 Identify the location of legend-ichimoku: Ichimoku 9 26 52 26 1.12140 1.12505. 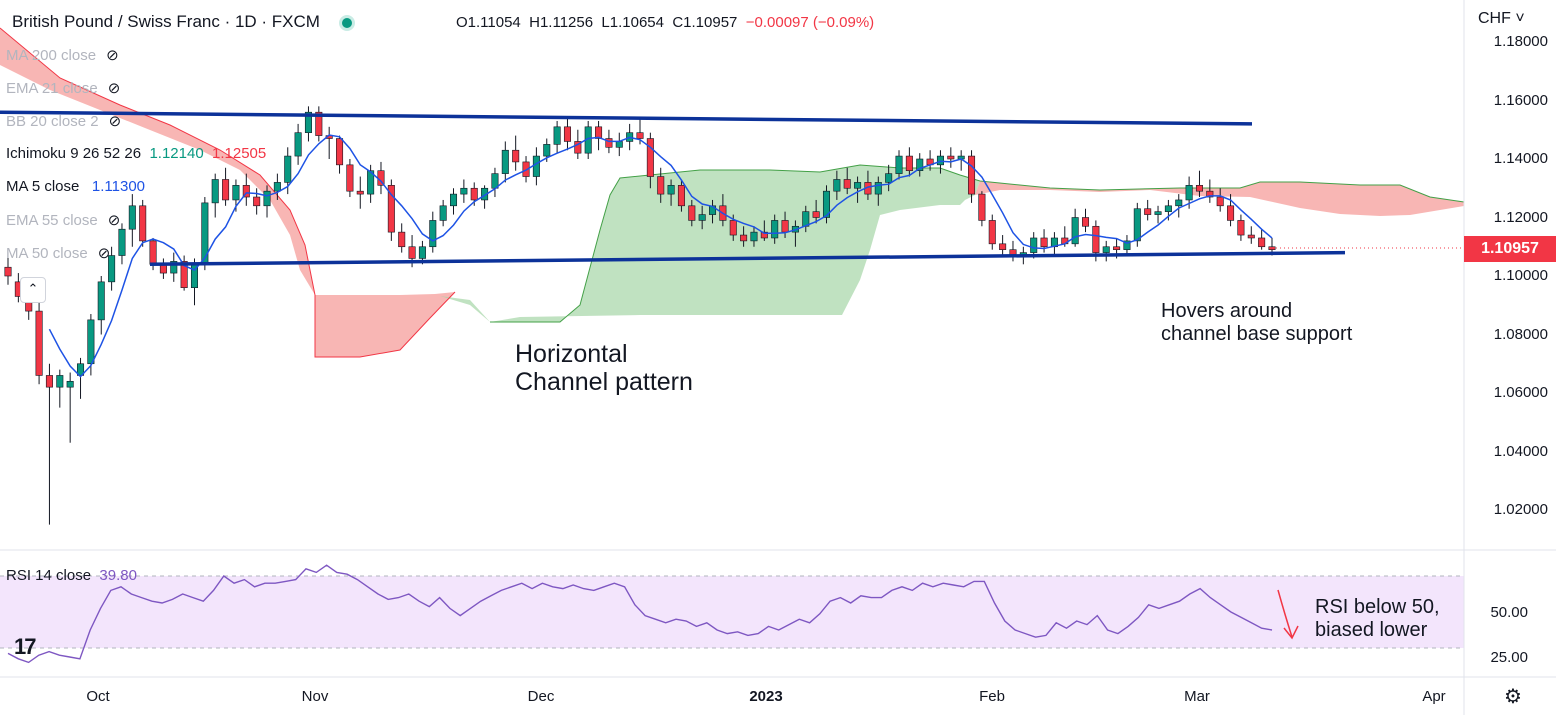
(136, 153).